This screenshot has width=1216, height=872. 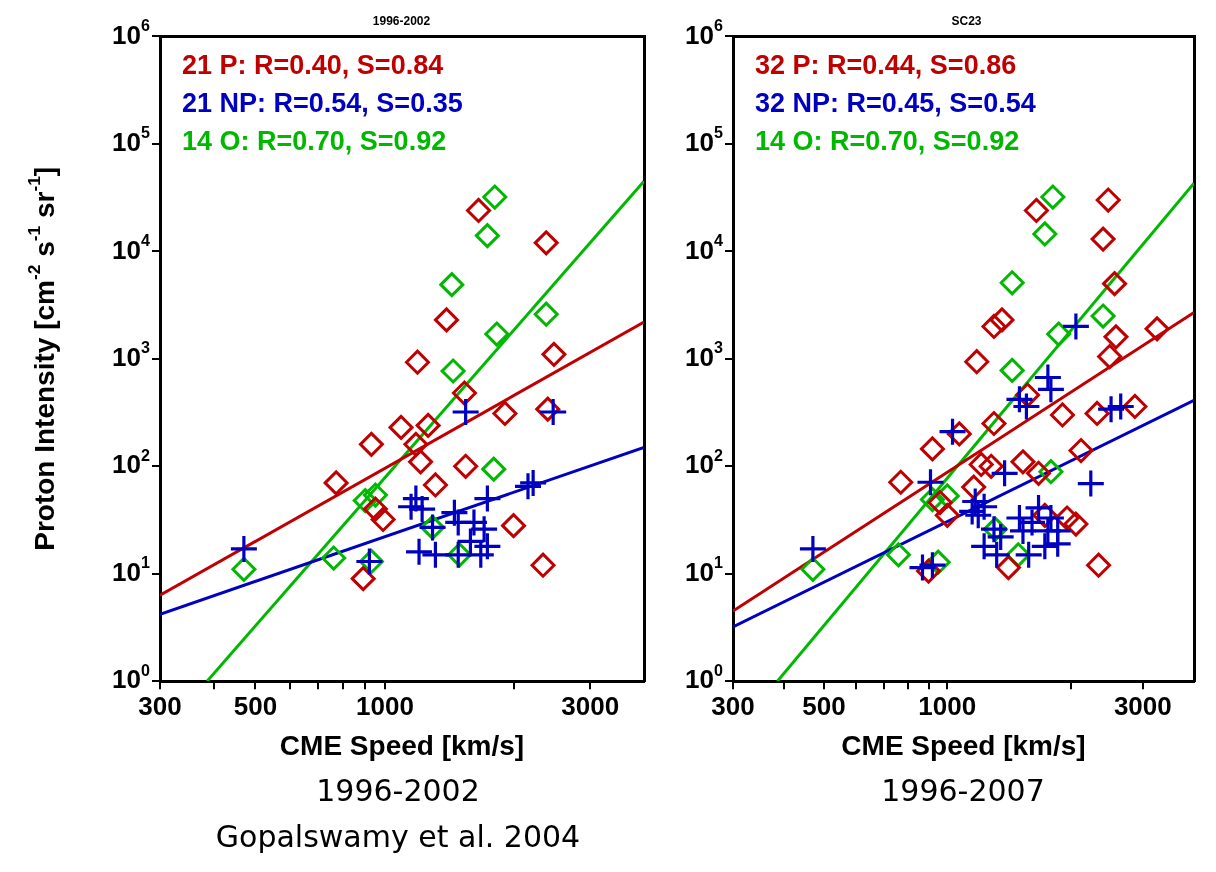 I want to click on text: Gopalswamy et al. 2004, so click(x=398, y=837).